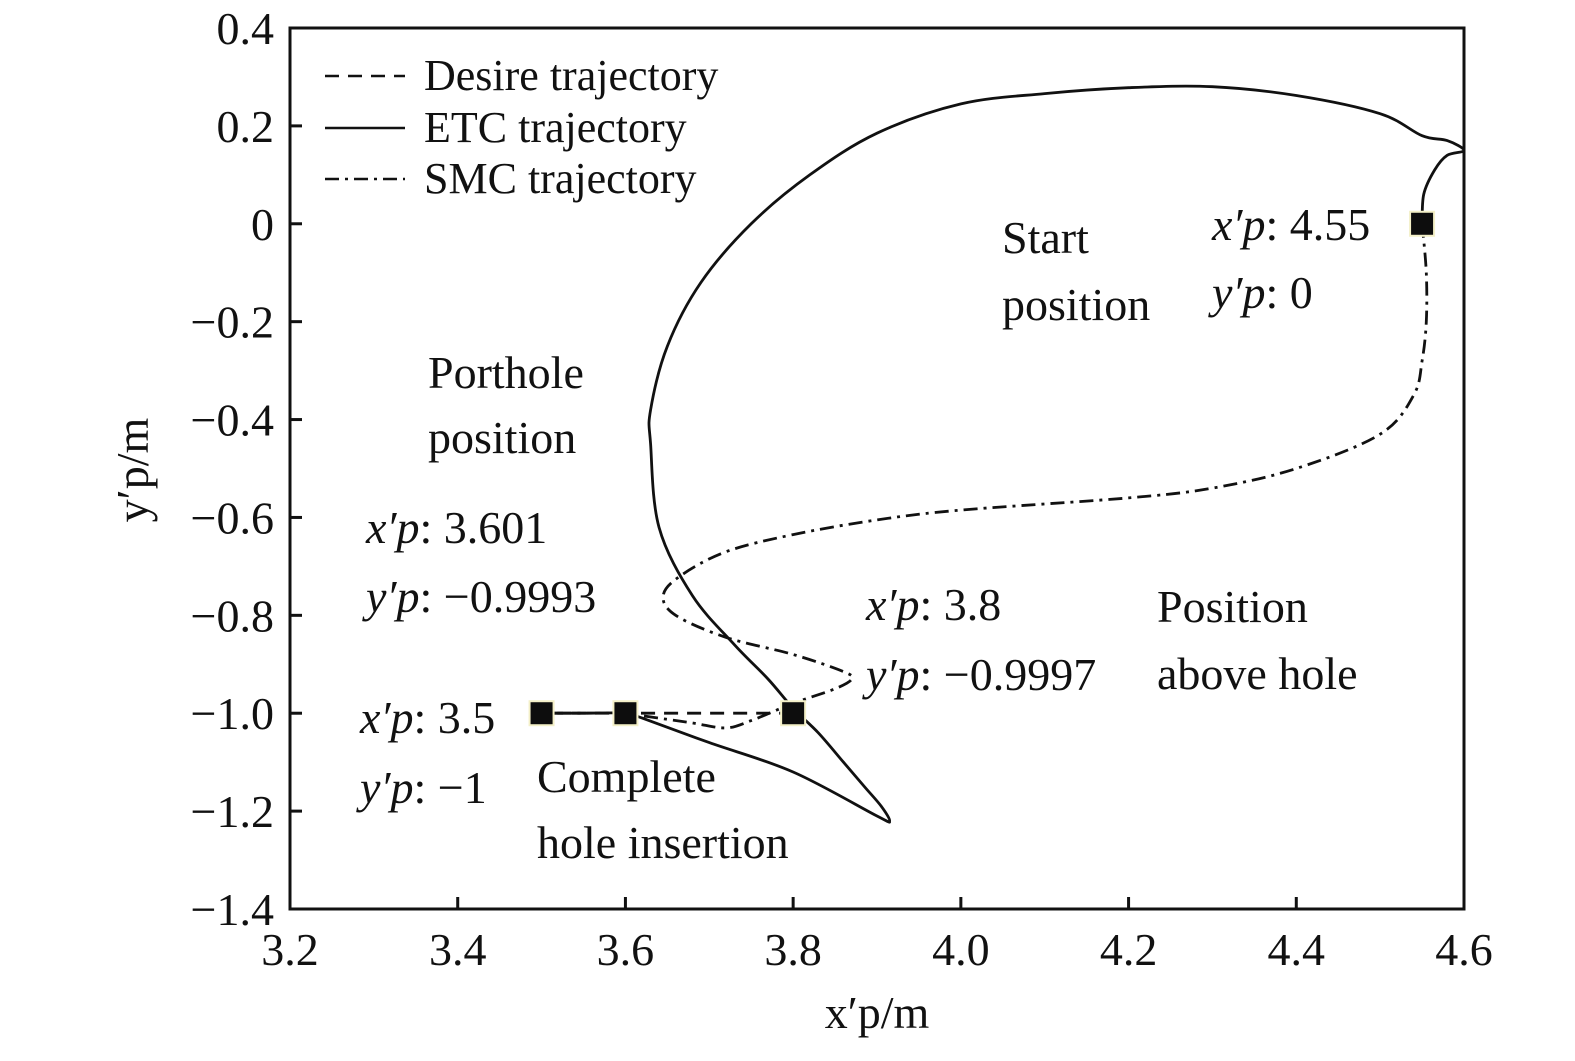 The image size is (1575, 1061). Describe the element at coordinates (555, 127) in the screenshot. I see `legend-label-etc: ETC trajectory` at that location.